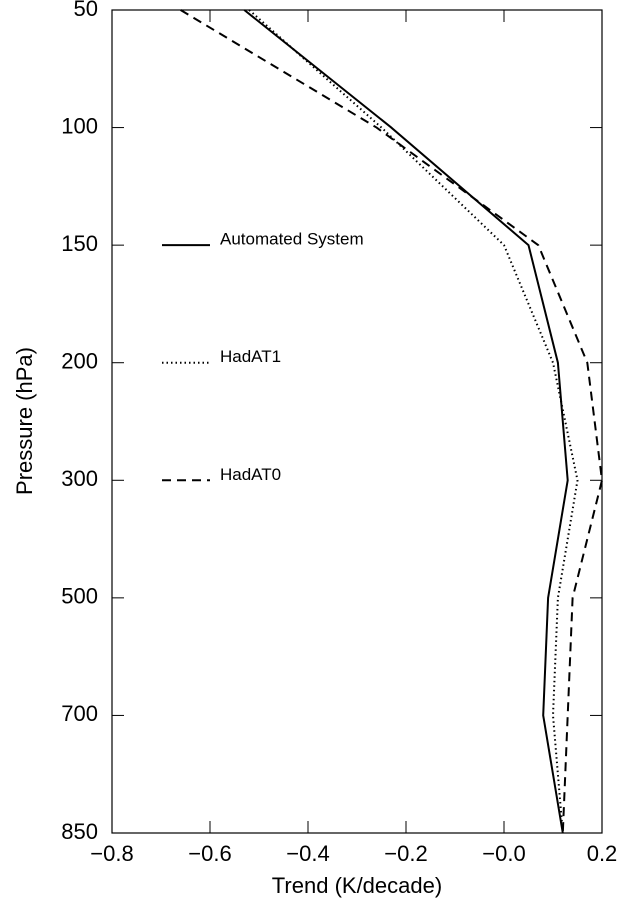 Image resolution: width=624 pixels, height=903 pixels. I want to click on y-tick-label: 150, so click(79, 243).